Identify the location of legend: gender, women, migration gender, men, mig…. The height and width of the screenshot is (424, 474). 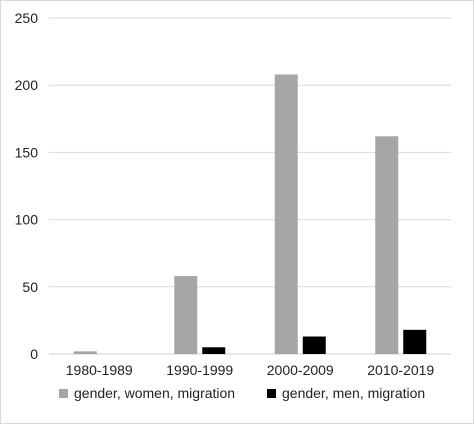
(242, 393).